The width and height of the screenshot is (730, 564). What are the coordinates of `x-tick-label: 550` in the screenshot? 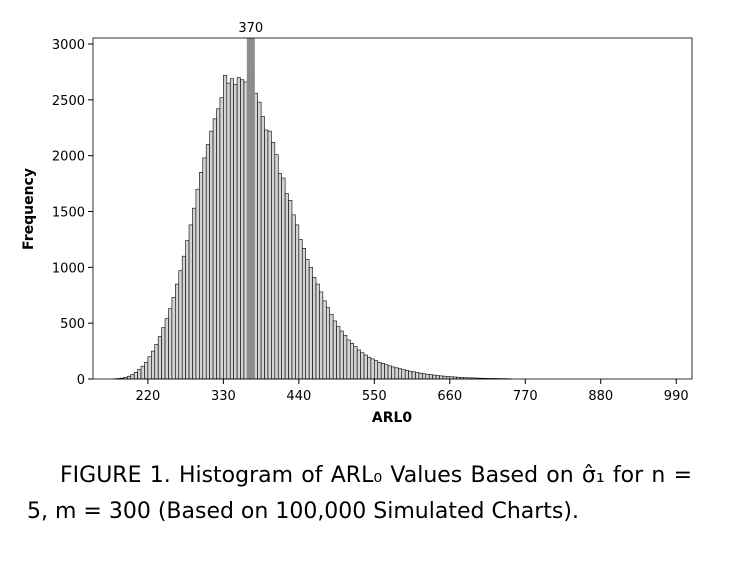 It's located at (374, 396).